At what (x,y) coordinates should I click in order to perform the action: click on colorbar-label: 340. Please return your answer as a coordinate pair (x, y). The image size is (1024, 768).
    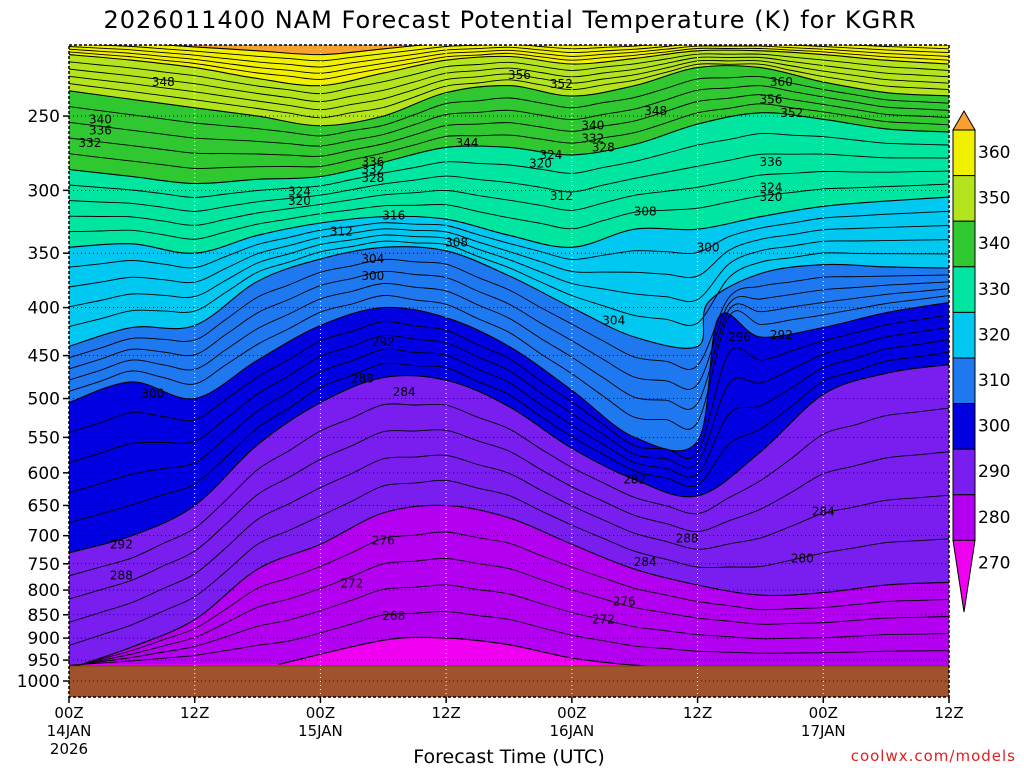
    Looking at the image, I should click on (994, 244).